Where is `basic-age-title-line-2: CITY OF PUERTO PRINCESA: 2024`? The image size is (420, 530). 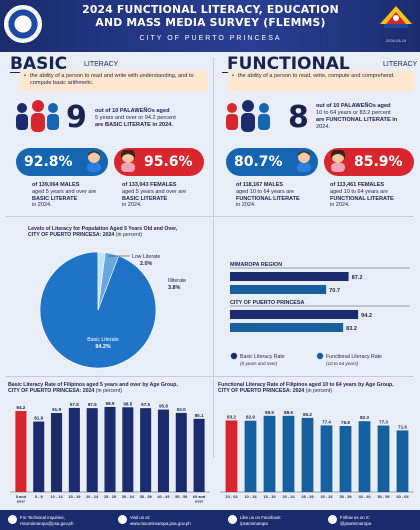 basic-age-title-line-2: CITY OF PUERTO PRINCESA: 2024 is located at coordinates (51, 391).